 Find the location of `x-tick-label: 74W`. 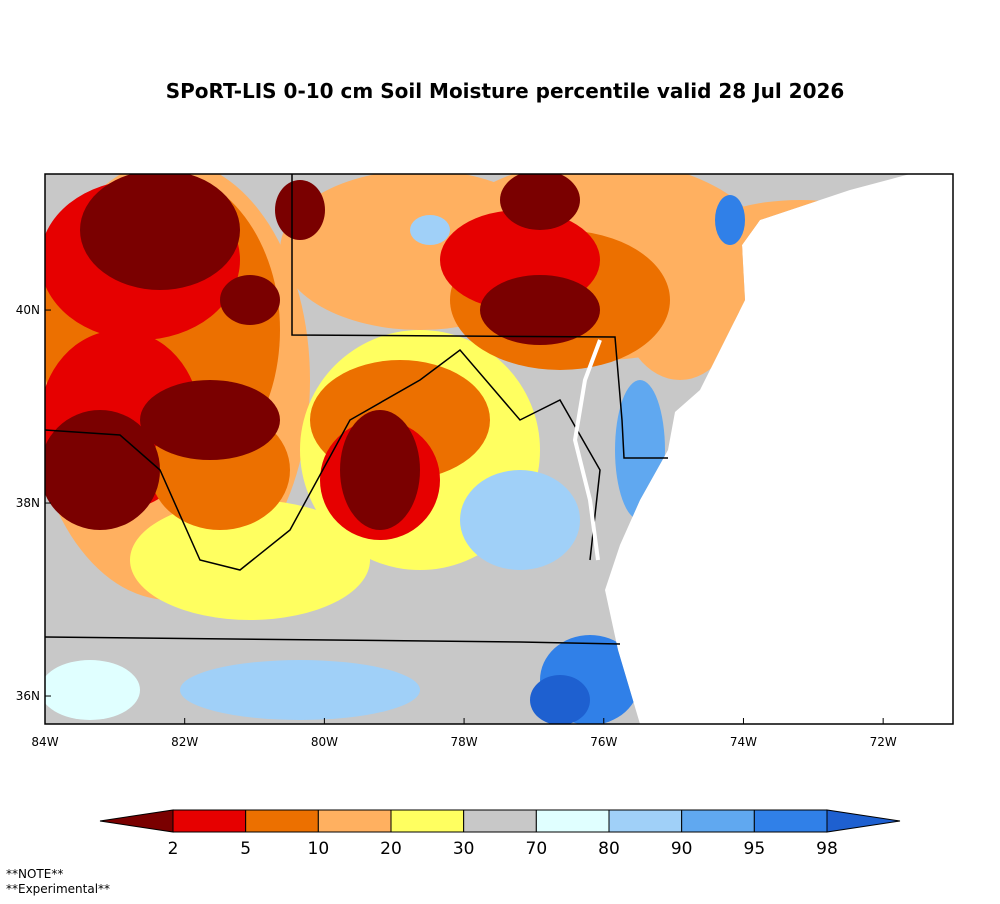

x-tick-label: 74W is located at coordinates (743, 742).